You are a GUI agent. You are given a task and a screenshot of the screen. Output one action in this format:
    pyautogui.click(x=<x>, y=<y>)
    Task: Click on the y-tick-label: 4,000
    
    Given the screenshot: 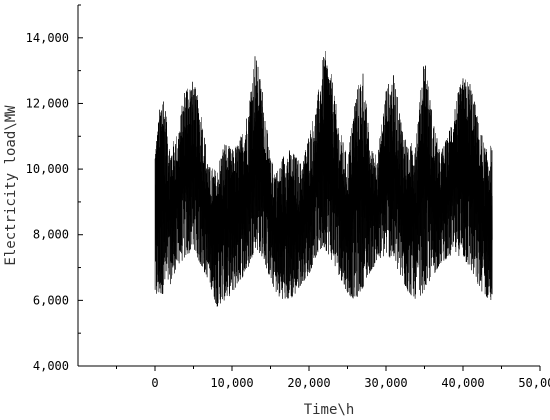 What is the action you would take?
    pyautogui.click(x=51, y=366)
    